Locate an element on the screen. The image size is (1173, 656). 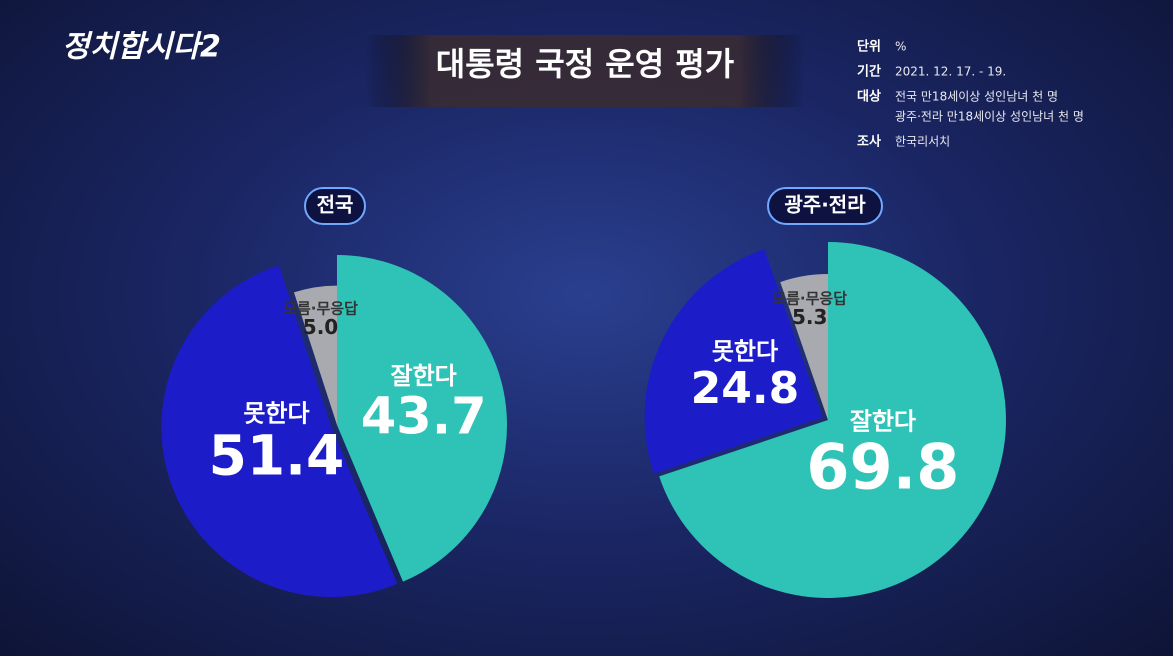
title-band is located at coordinates (585, 71).